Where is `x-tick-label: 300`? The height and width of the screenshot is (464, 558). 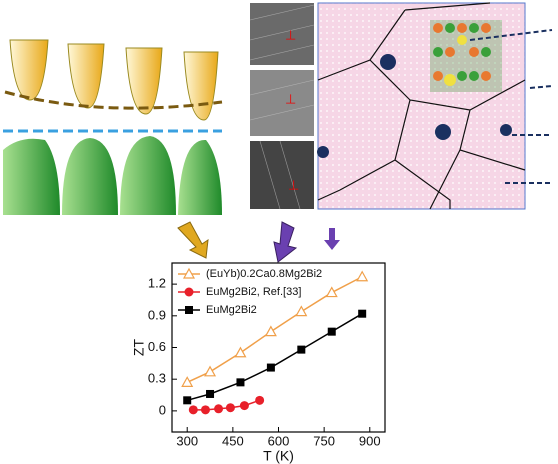 x-tick-label: 300 is located at coordinates (187, 440).